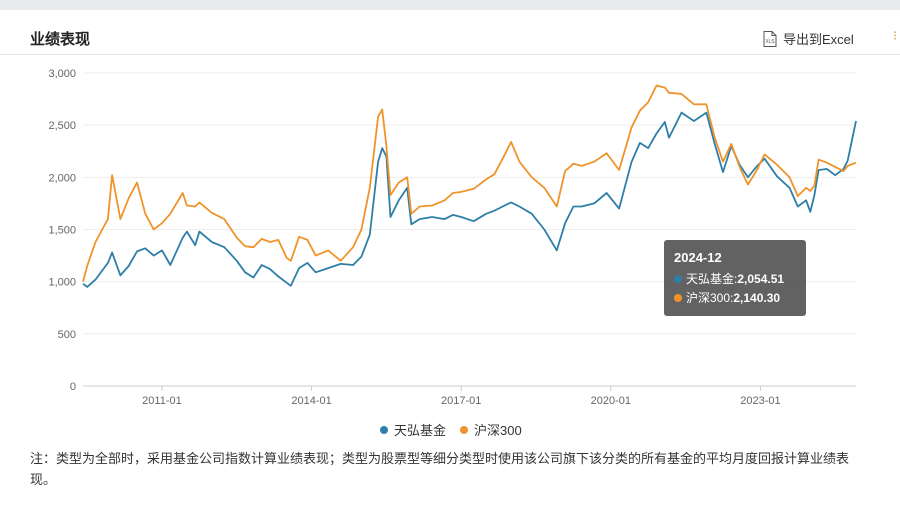  I want to click on tooltip-row-series2: 沪深300: 2,140.30, so click(735, 297).